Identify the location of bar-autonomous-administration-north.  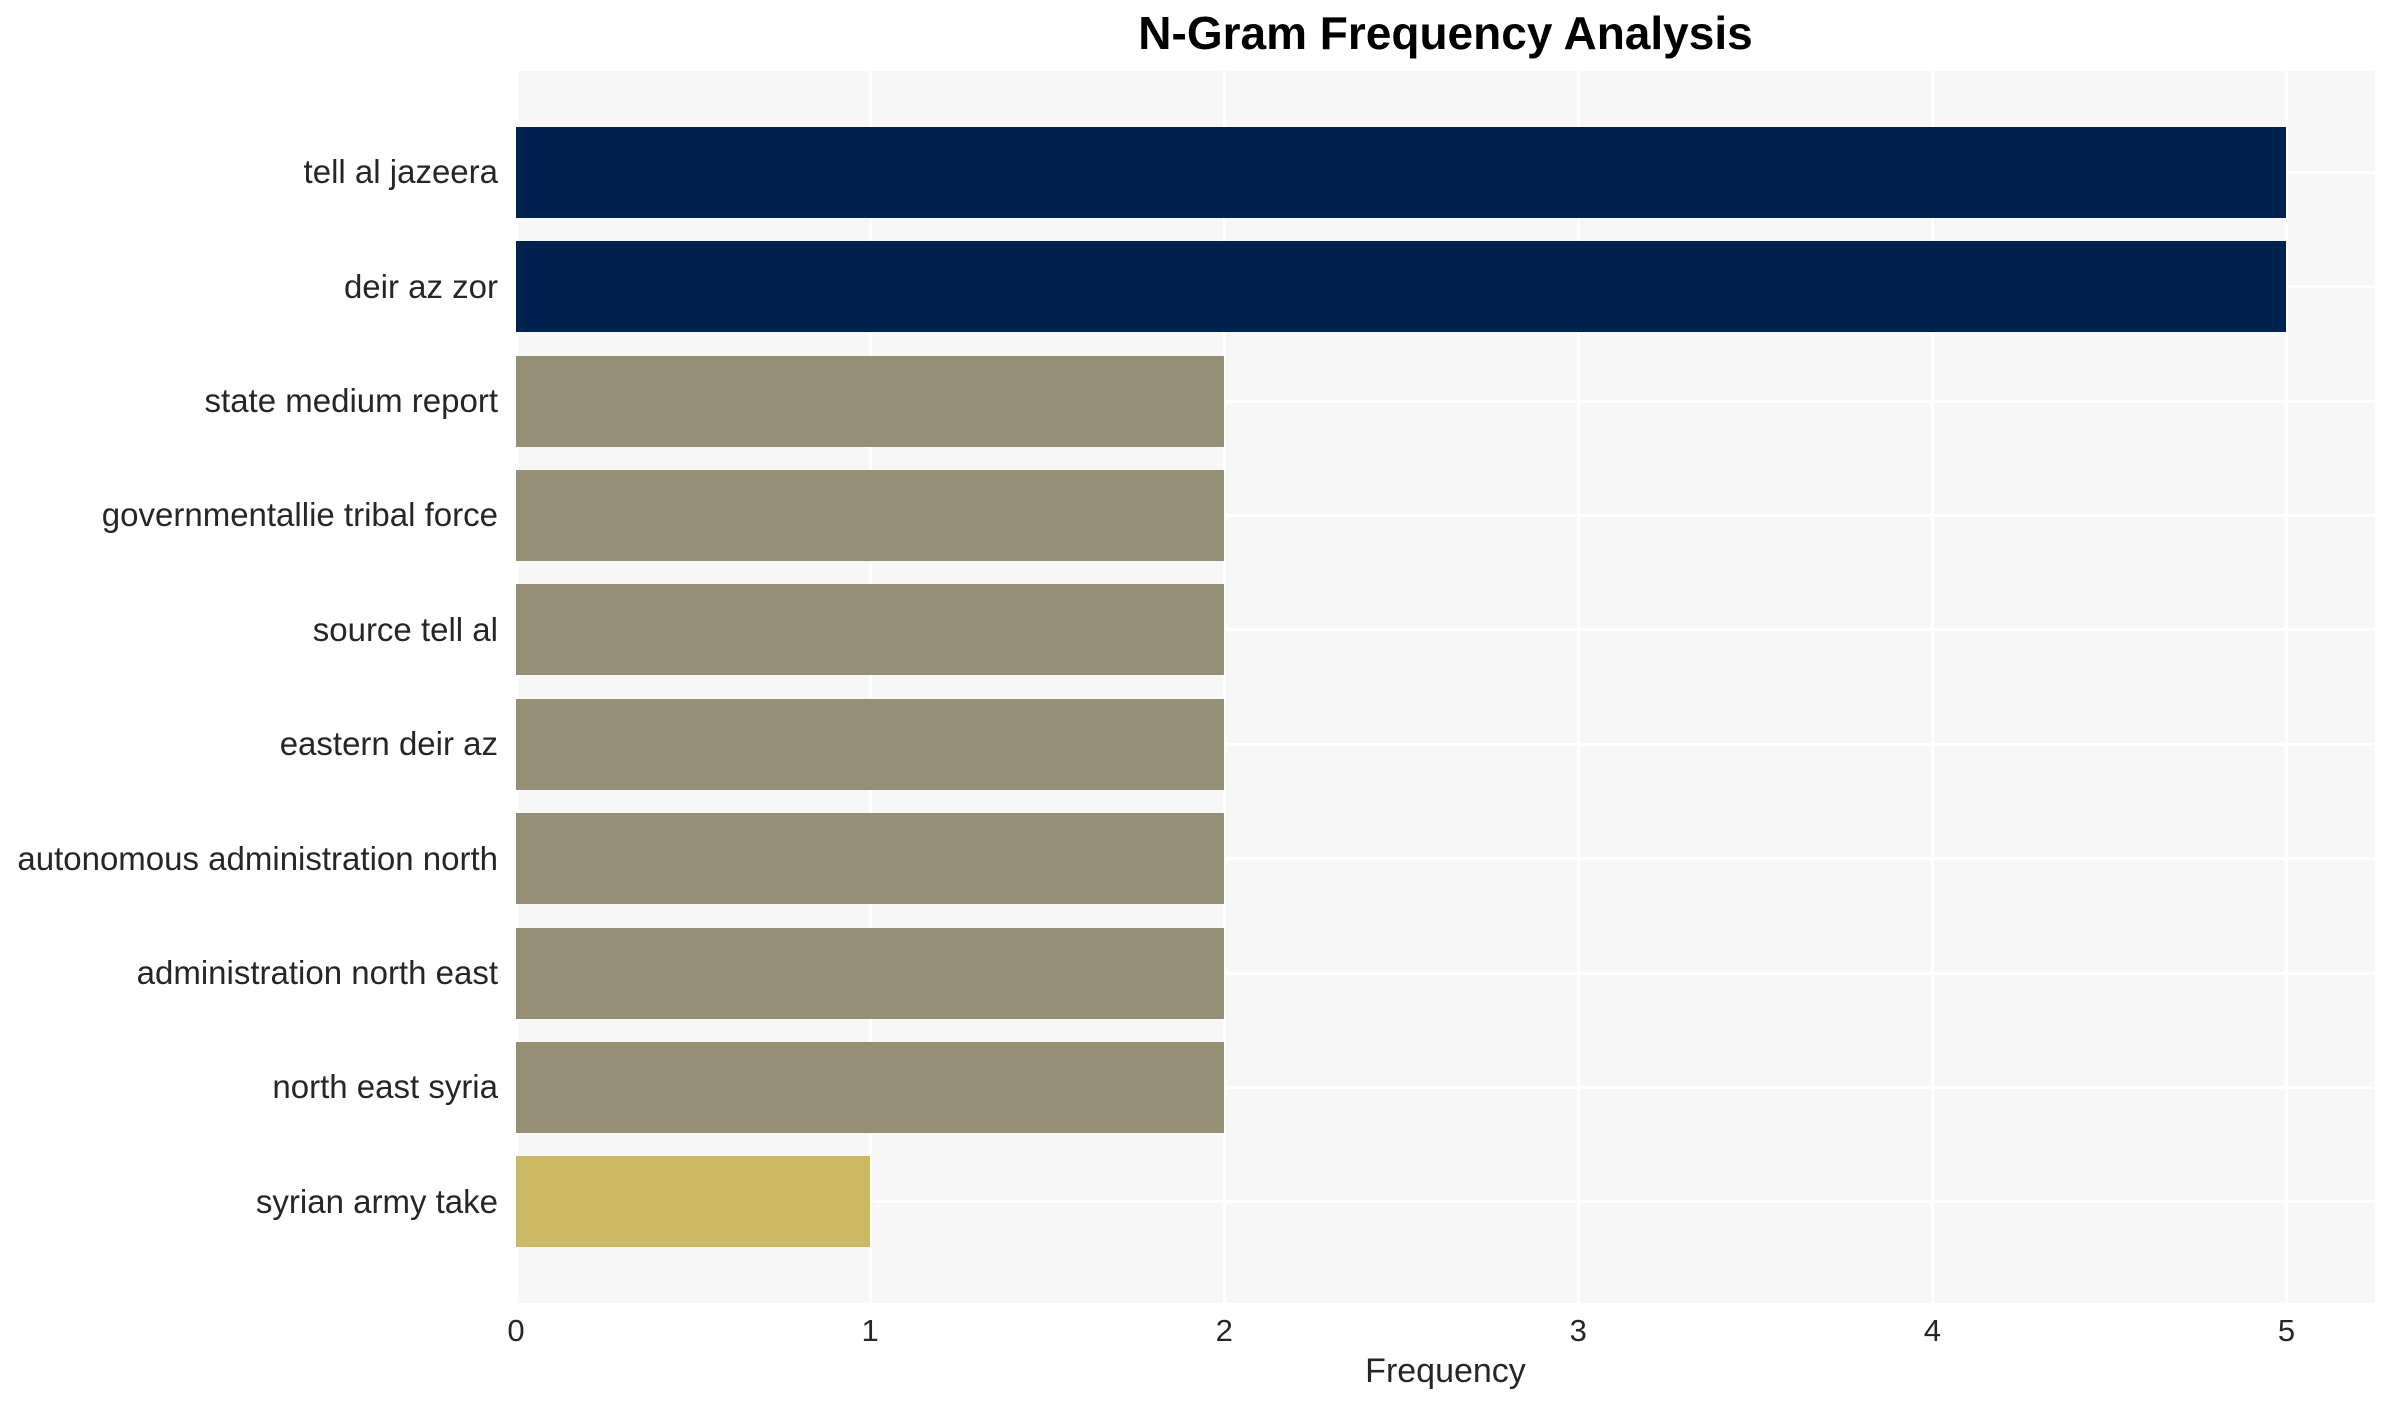
(870, 859).